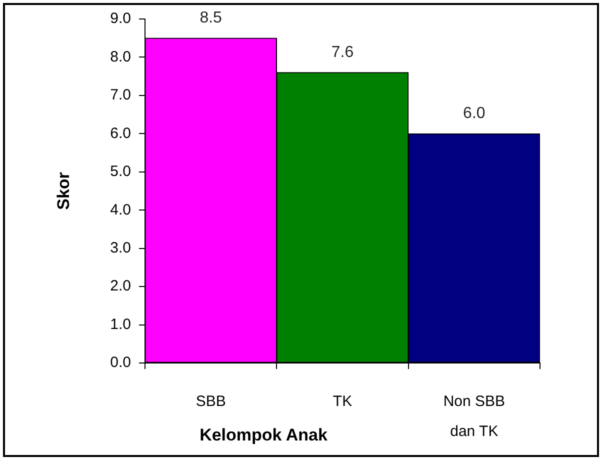  Describe the element at coordinates (120, 57) in the screenshot. I see `y-tick-label: 8.0` at that location.